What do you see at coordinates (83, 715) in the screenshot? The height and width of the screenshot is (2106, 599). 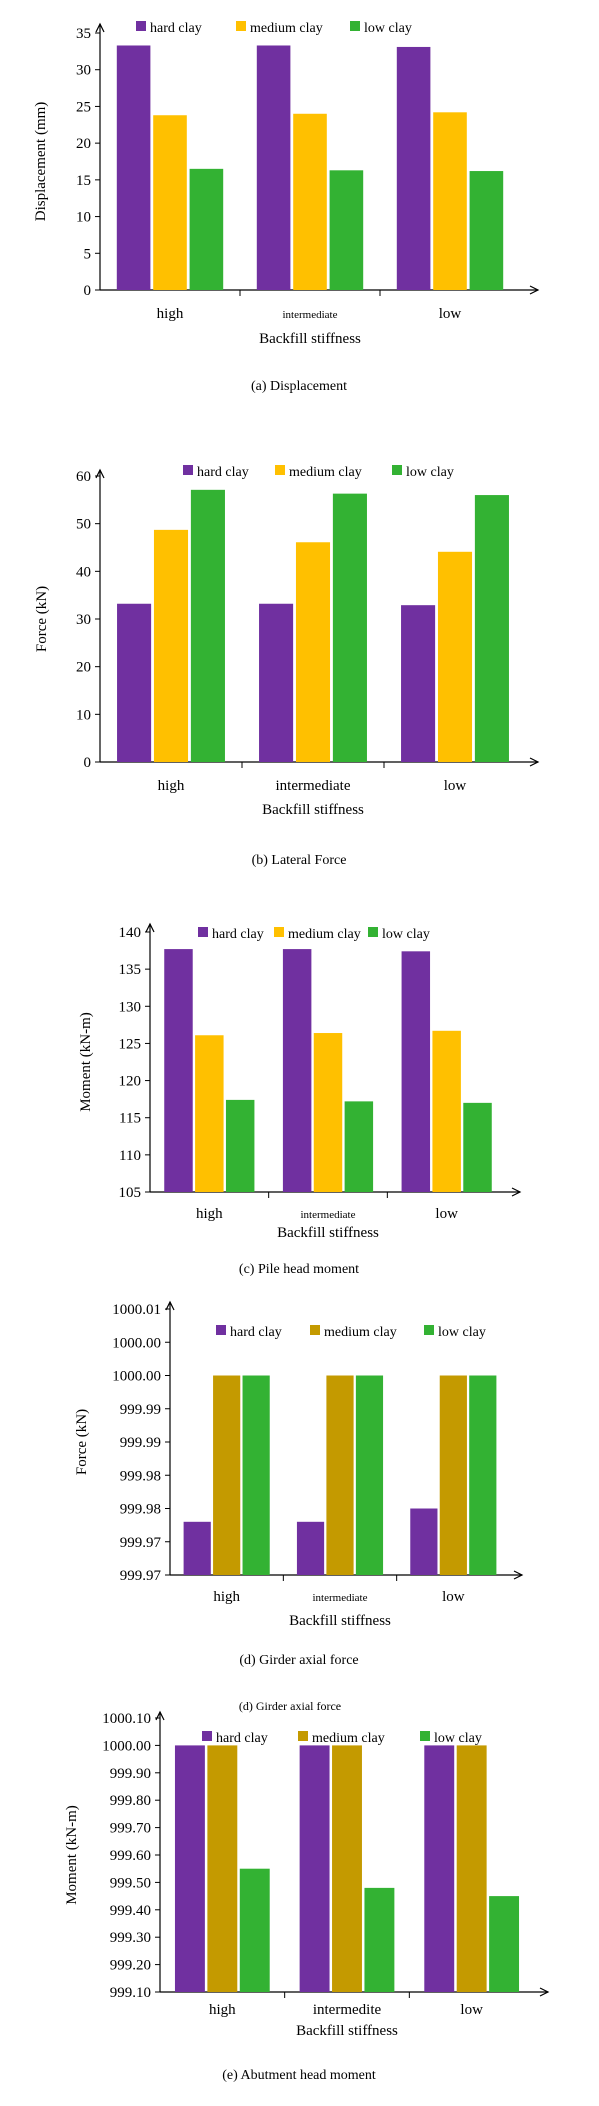 I see `y-tick-label: 10` at bounding box center [83, 715].